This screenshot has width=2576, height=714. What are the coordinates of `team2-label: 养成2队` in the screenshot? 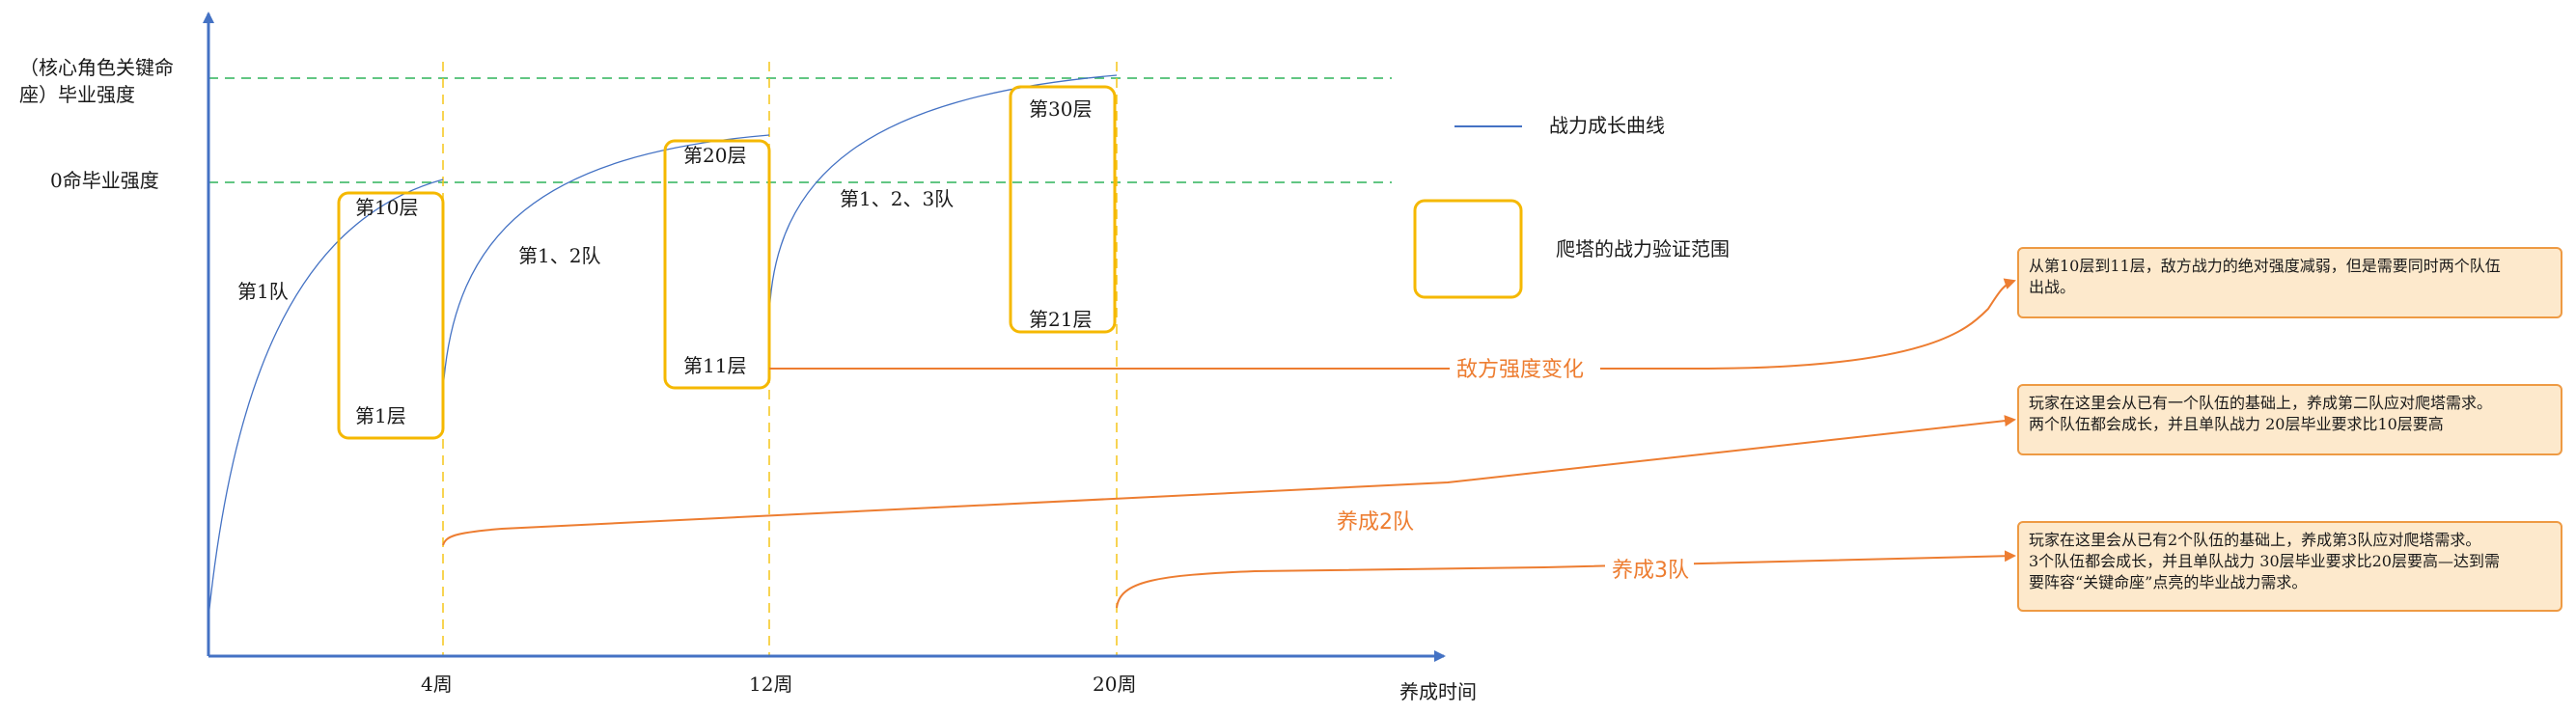 It's located at (1375, 522).